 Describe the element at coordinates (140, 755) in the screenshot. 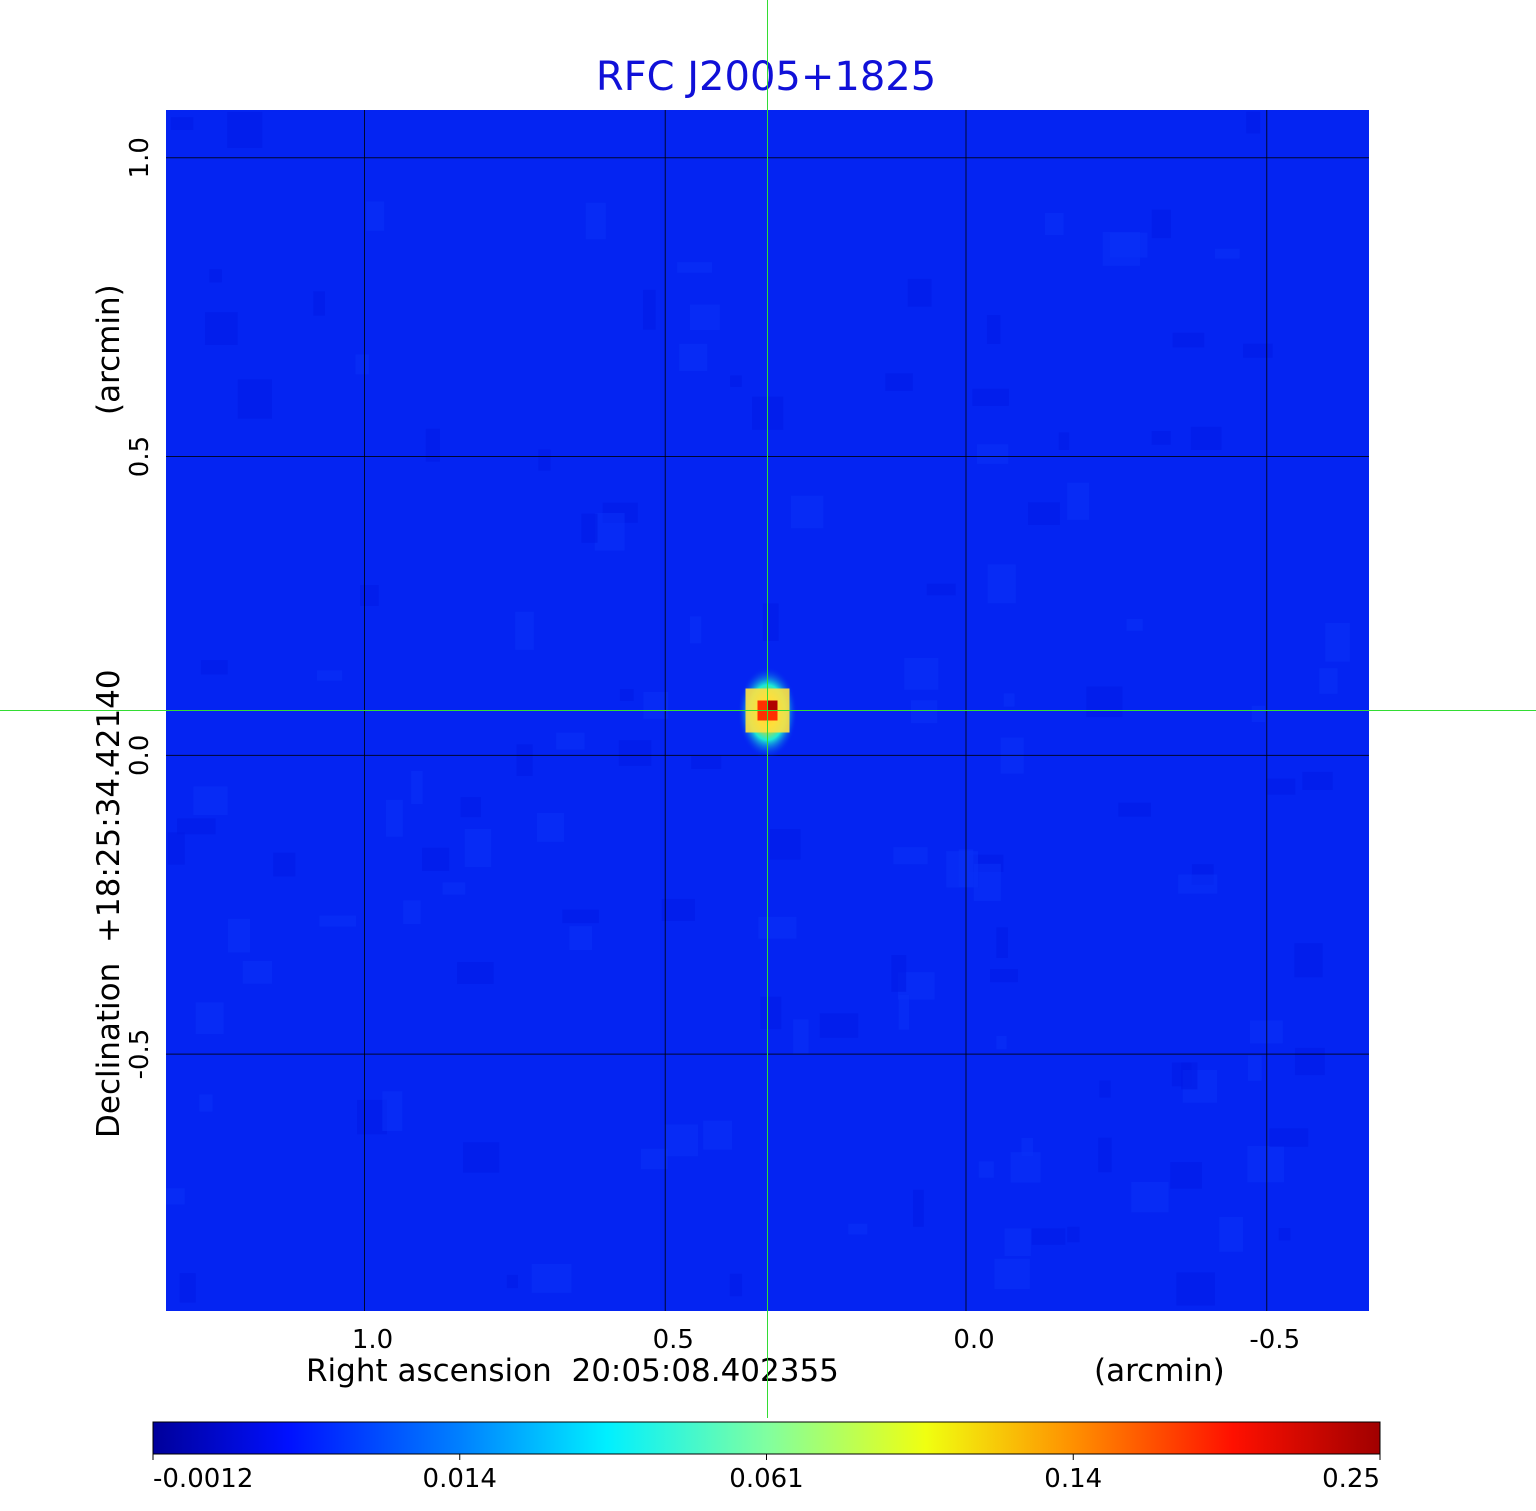

I see `y-tick-label: 0.0` at that location.